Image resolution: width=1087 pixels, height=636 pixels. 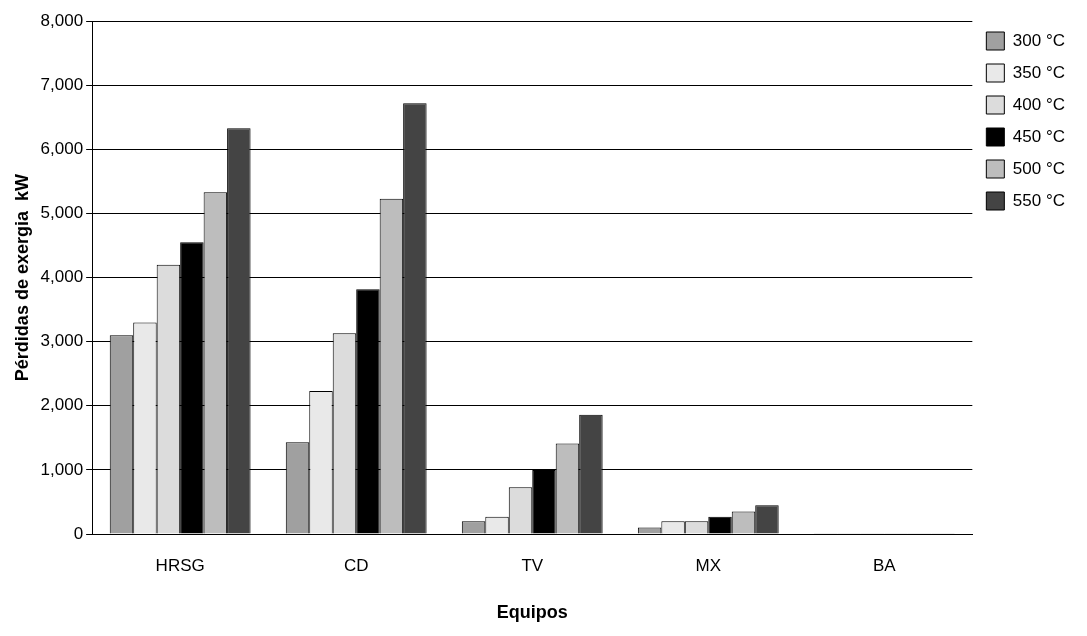 What do you see at coordinates (78, 533) in the screenshot?
I see `y-tick-label: 0` at bounding box center [78, 533].